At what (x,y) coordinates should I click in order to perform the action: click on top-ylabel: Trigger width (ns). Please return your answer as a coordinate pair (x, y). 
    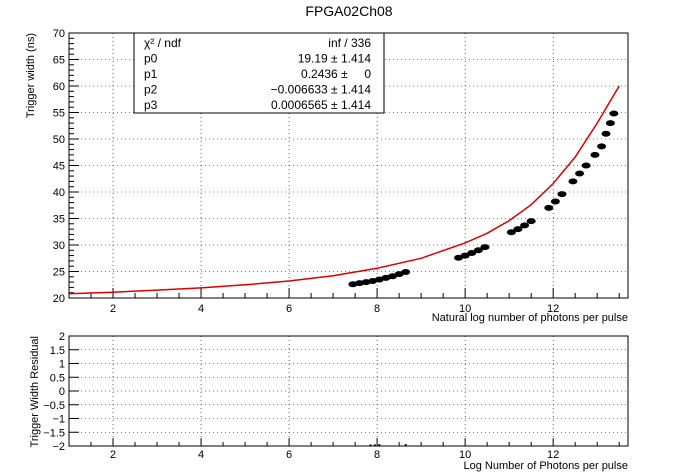
    Looking at the image, I should click on (31, 75).